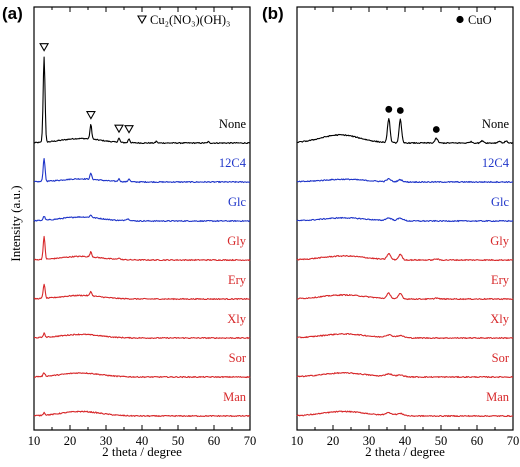 This screenshot has height=467, width=520. What do you see at coordinates (142, 20) in the screenshot?
I see `legend-triangle-marker` at bounding box center [142, 20].